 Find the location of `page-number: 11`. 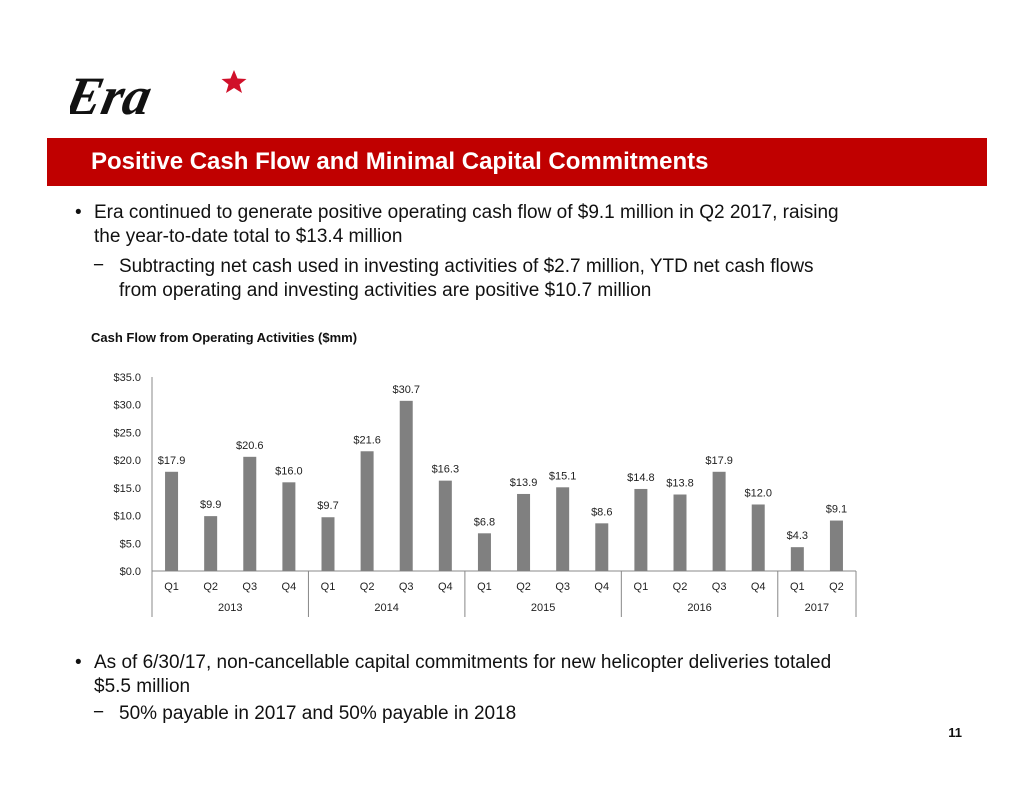

page-number: 11 is located at coordinates (955, 732).